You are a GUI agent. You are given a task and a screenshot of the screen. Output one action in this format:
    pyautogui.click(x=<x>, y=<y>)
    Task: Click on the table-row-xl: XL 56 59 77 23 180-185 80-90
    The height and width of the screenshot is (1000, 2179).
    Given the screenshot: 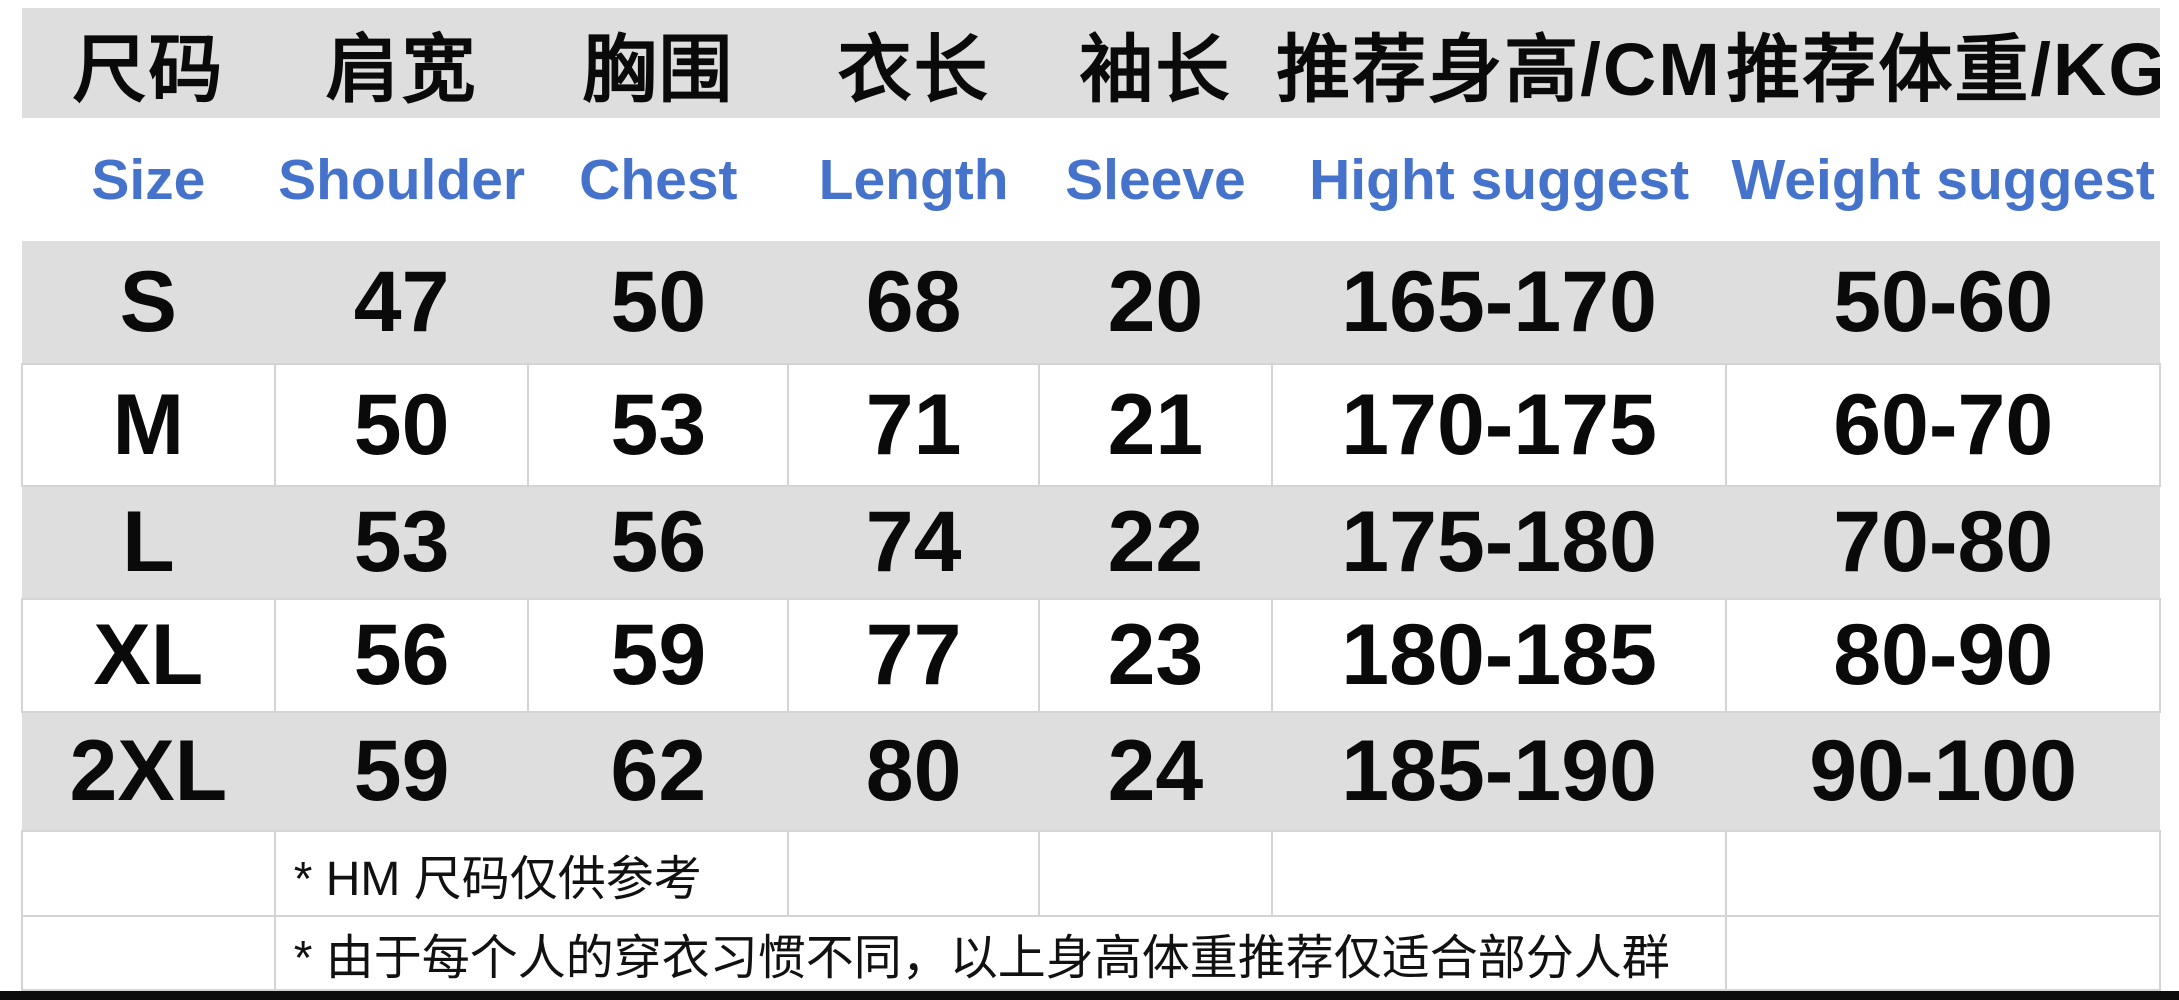 What is the action you would take?
    pyautogui.click(x=1091, y=655)
    